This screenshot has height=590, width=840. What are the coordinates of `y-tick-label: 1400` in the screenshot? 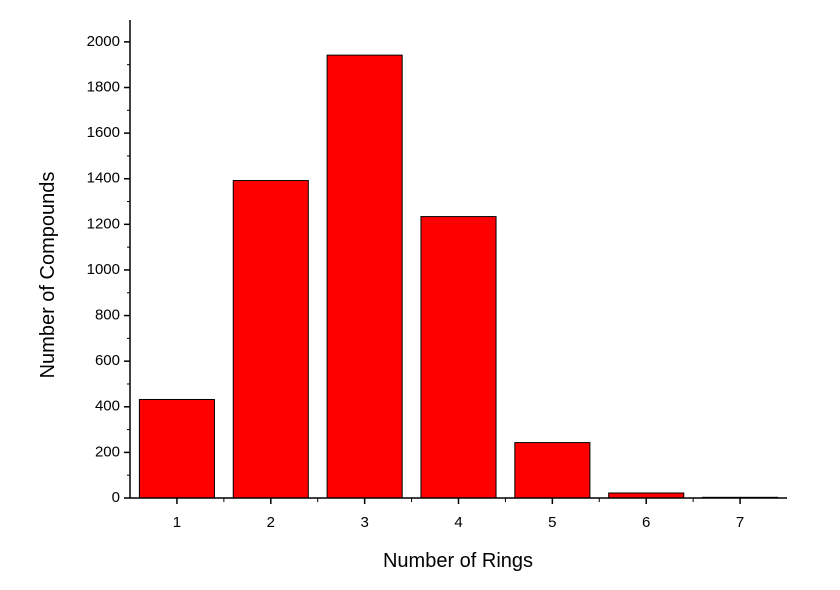 It's located at (103, 178).